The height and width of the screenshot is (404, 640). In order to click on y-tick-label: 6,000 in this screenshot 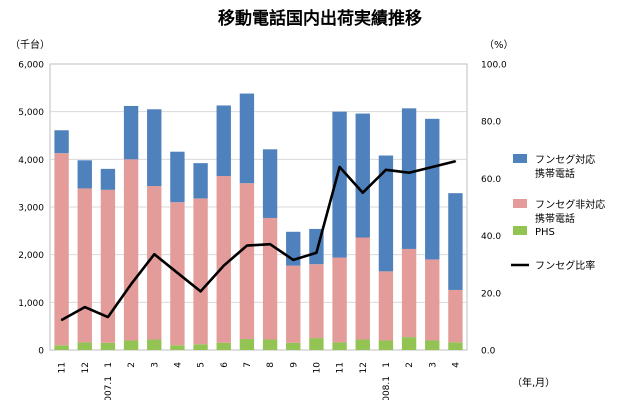, I will do `click(31, 66)`.